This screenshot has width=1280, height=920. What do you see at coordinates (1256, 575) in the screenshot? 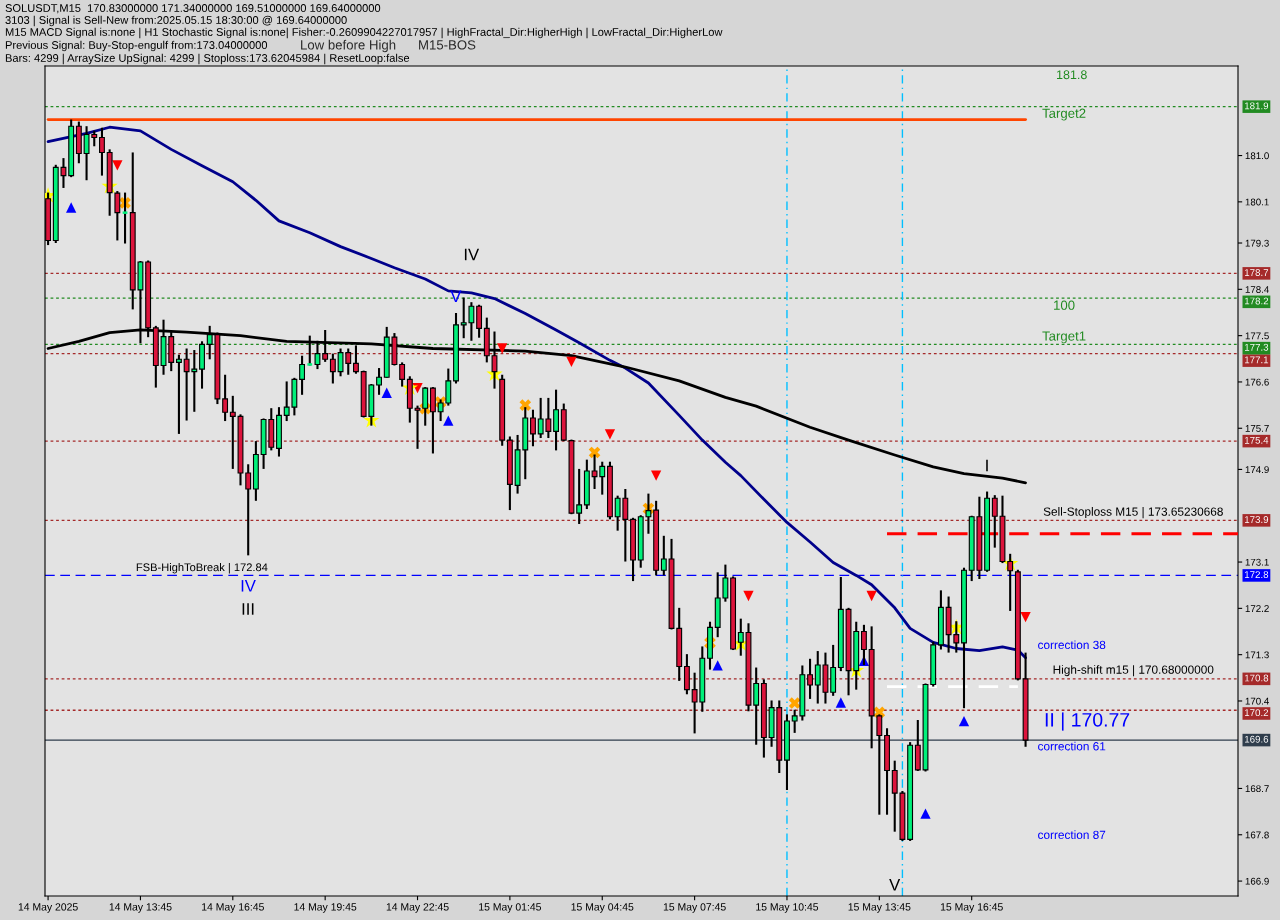
I see `ref-line-label: 172.8` at bounding box center [1256, 575].